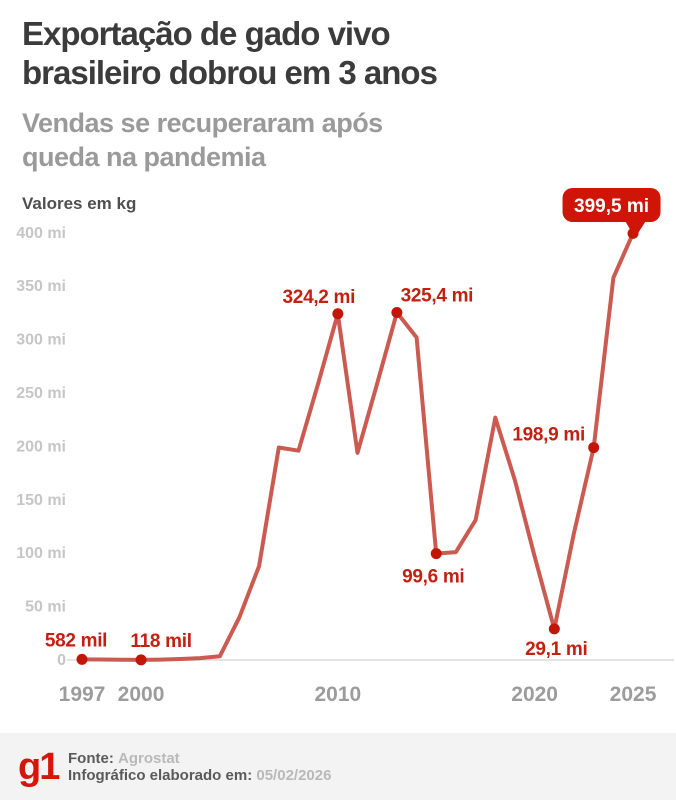 This screenshot has height=800, width=676. I want to click on value-badge, so click(611, 205).